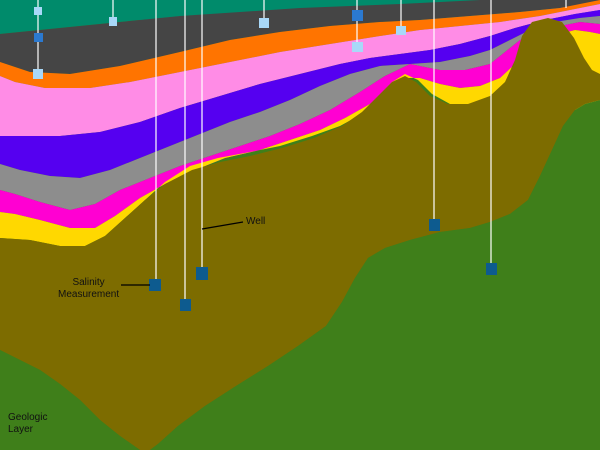 The image size is (600, 450). What do you see at coordinates (21, 429) in the screenshot?
I see `geologic-label-line-2: Layer` at bounding box center [21, 429].